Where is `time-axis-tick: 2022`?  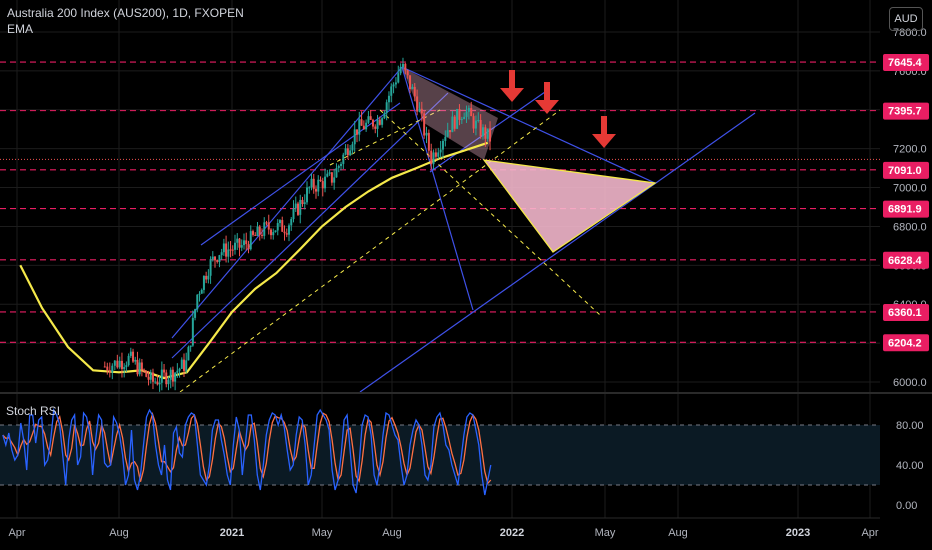
time-axis-tick: 2022 is located at coordinates (512, 533).